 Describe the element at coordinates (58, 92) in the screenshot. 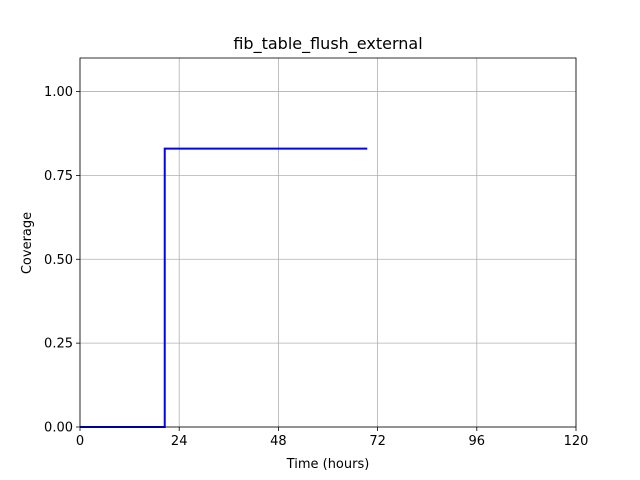

I see `y-tick-label: 1.00` at that location.